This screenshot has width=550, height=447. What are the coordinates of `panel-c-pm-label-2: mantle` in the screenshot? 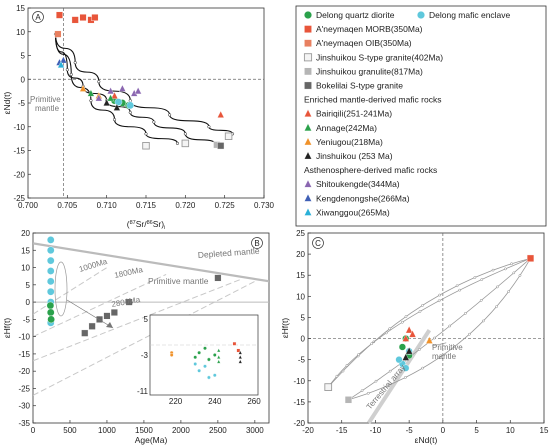 It's located at (444, 356).